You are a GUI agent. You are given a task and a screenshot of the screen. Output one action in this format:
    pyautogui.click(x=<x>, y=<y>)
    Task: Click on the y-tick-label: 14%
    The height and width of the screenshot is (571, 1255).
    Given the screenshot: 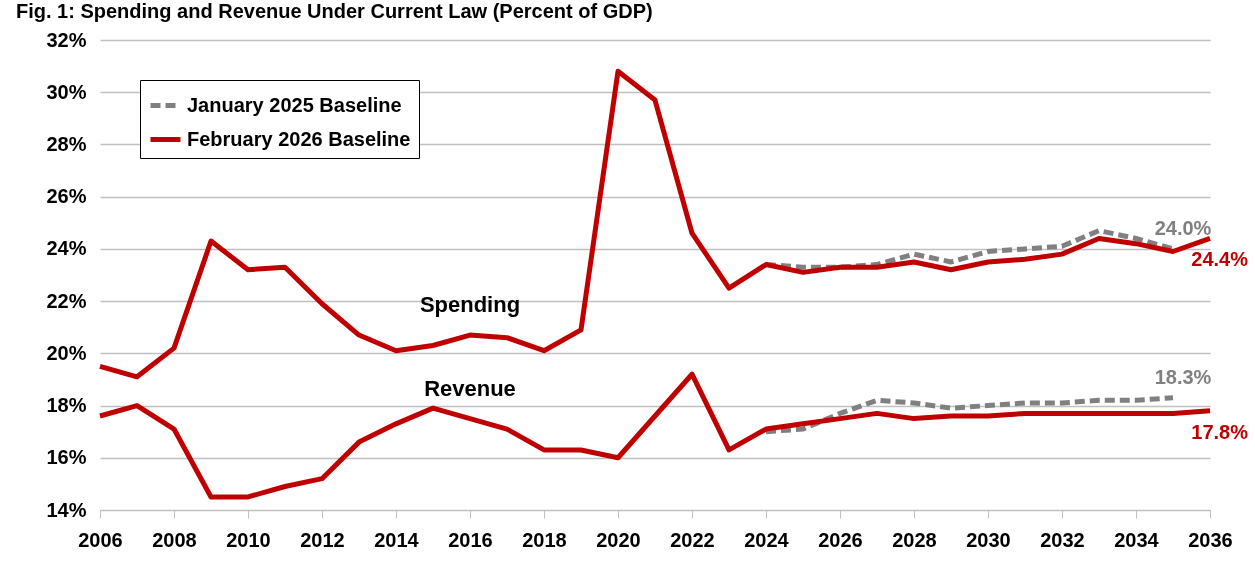 What is the action you would take?
    pyautogui.click(x=66, y=509)
    